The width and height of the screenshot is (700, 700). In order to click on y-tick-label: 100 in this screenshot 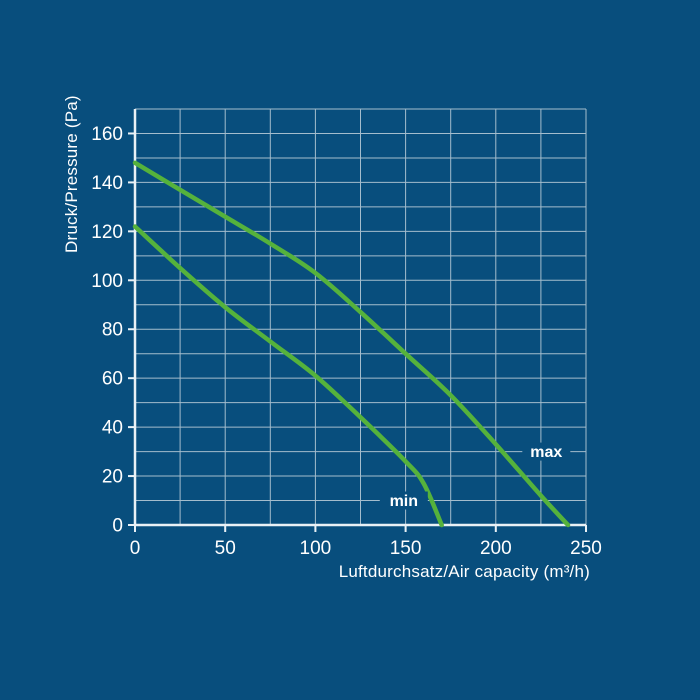, I will do `click(107, 281)`.